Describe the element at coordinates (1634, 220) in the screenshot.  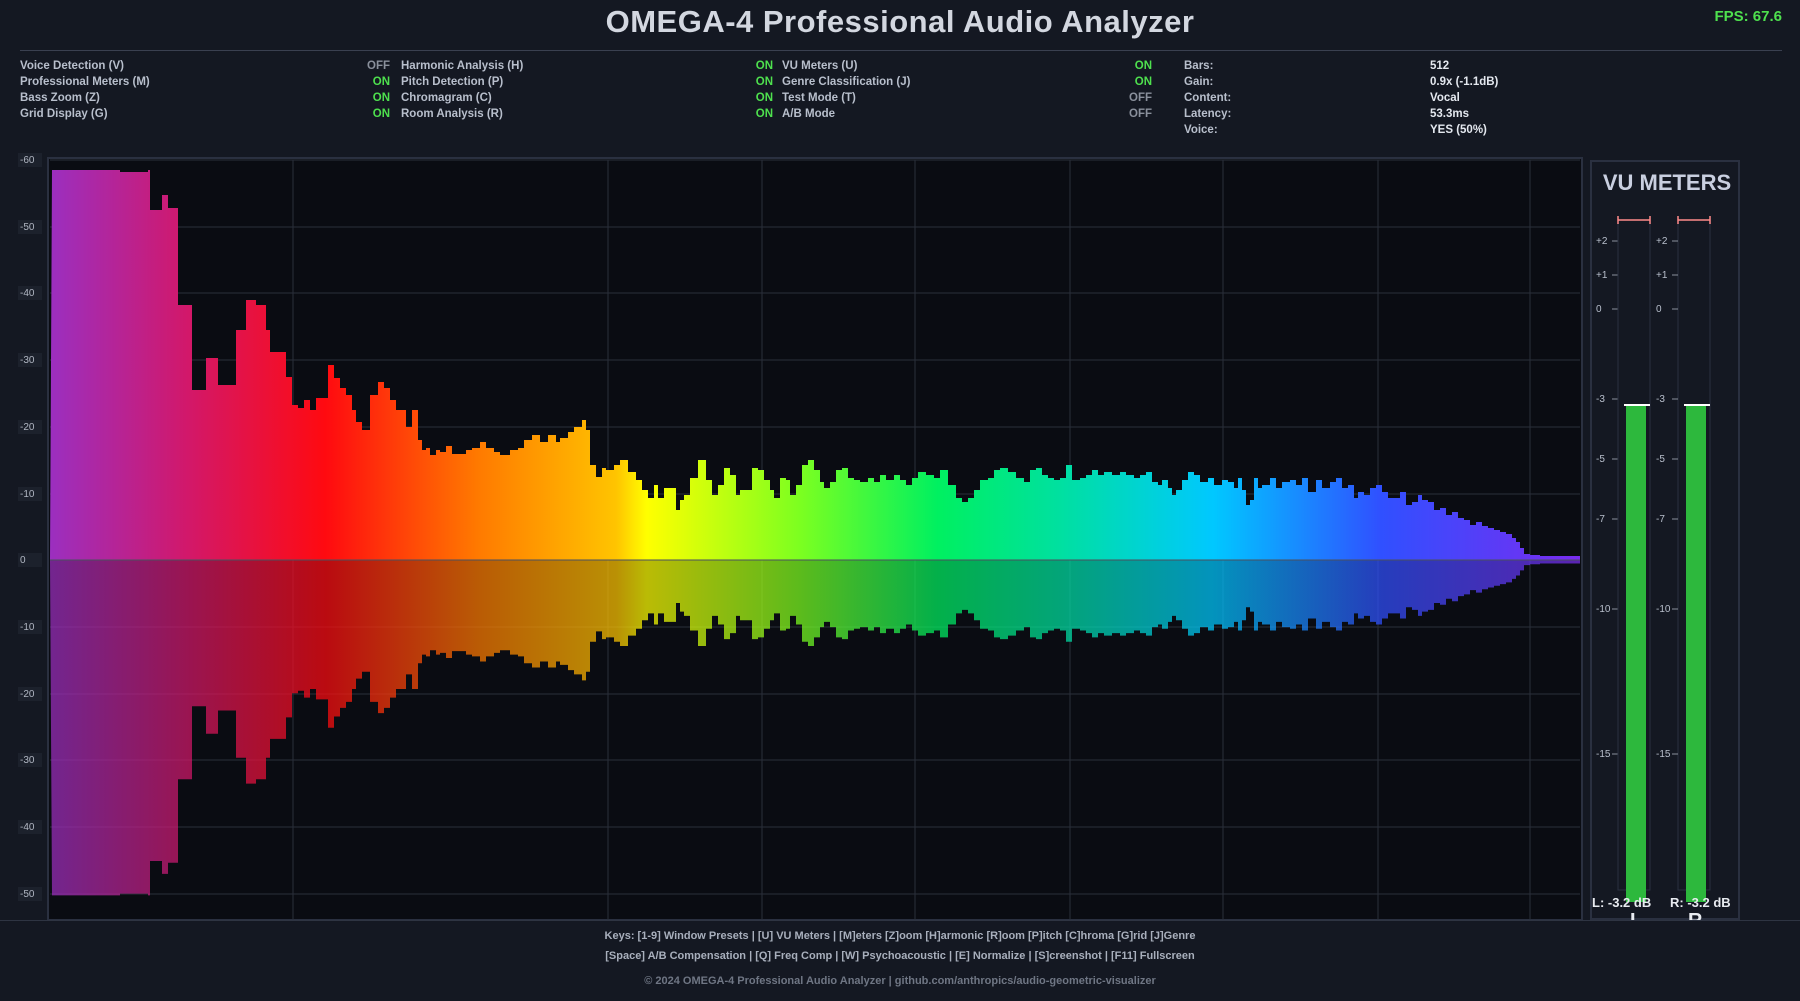
I see `vu-clip-indicator-left` at that location.